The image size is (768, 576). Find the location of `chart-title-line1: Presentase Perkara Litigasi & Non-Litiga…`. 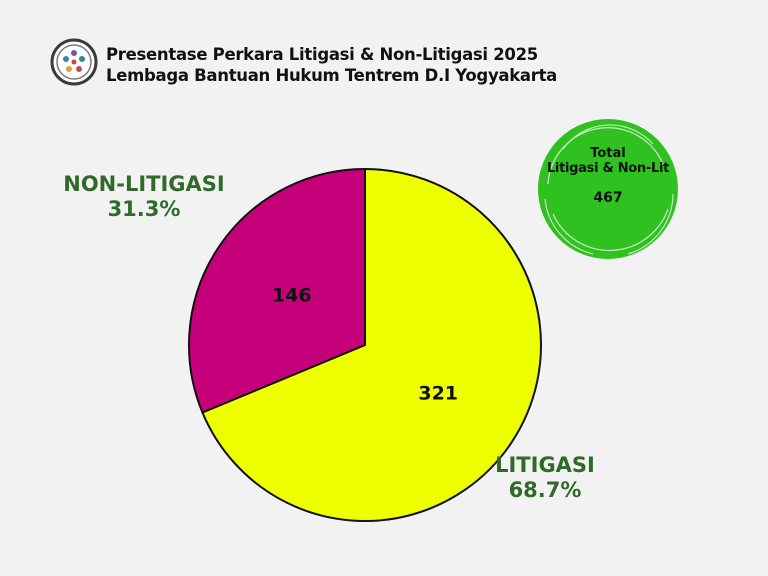

chart-title-line1: Presentase Perkara Litigasi & Non-Litiga… is located at coordinates (322, 54).